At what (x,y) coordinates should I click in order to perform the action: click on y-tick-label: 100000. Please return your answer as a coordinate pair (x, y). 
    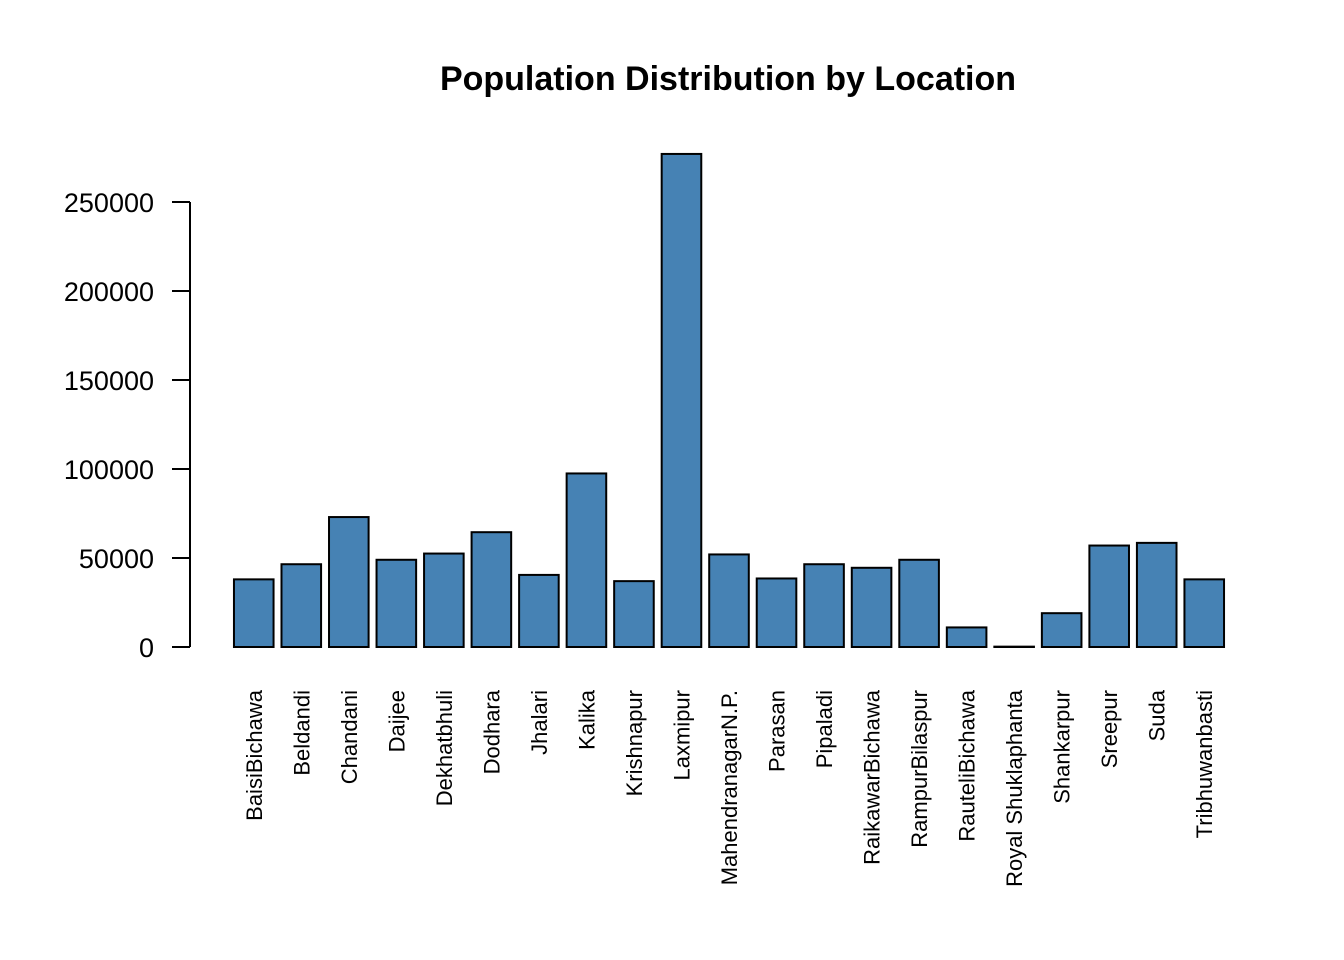
    Looking at the image, I should click on (109, 470).